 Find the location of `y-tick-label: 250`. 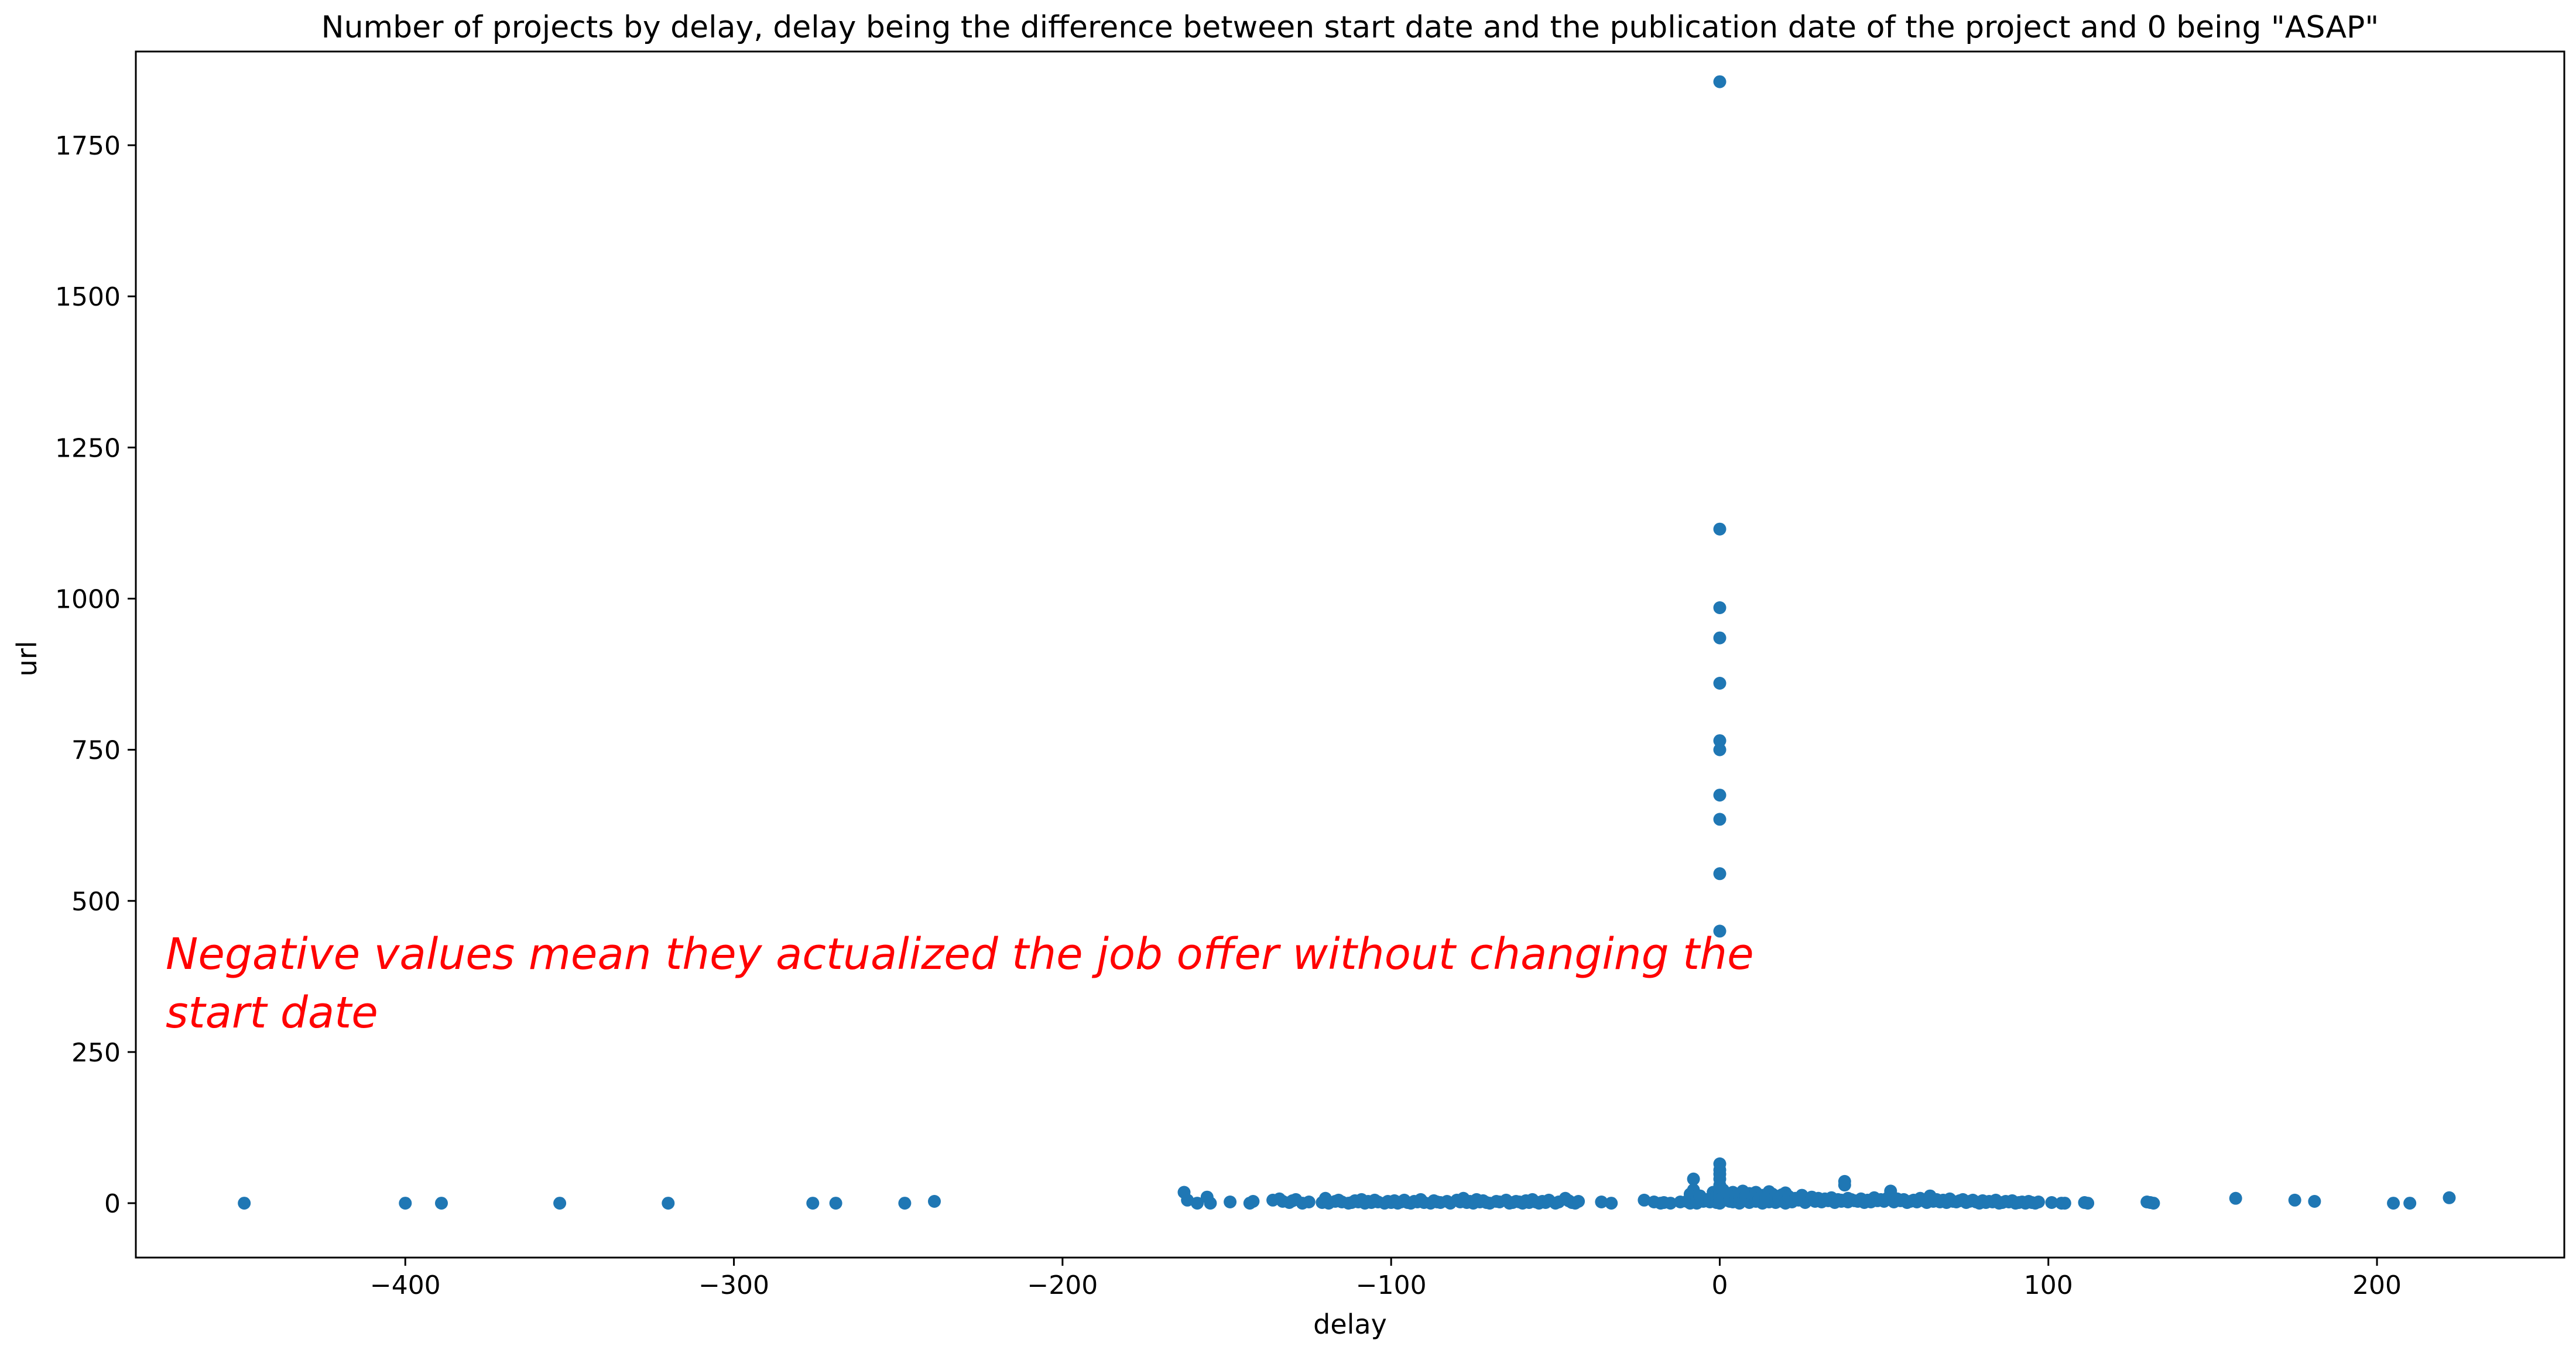

y-tick-label: 250 is located at coordinates (96, 1053).